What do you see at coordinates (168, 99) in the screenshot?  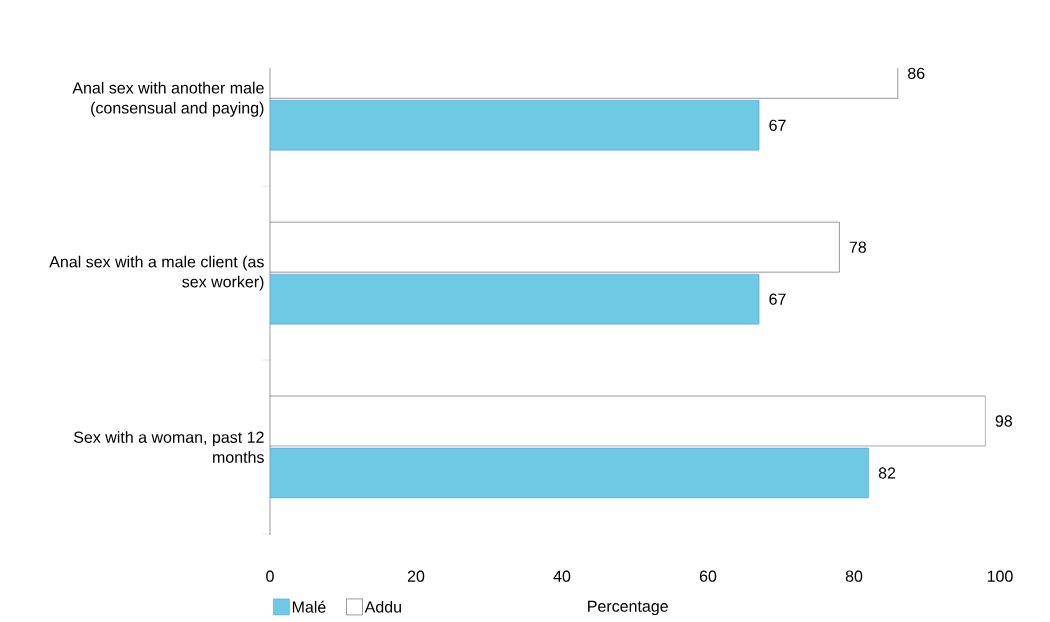 I see `y-tick-label: Anal sex with another male (consensual and paying)` at bounding box center [168, 99].